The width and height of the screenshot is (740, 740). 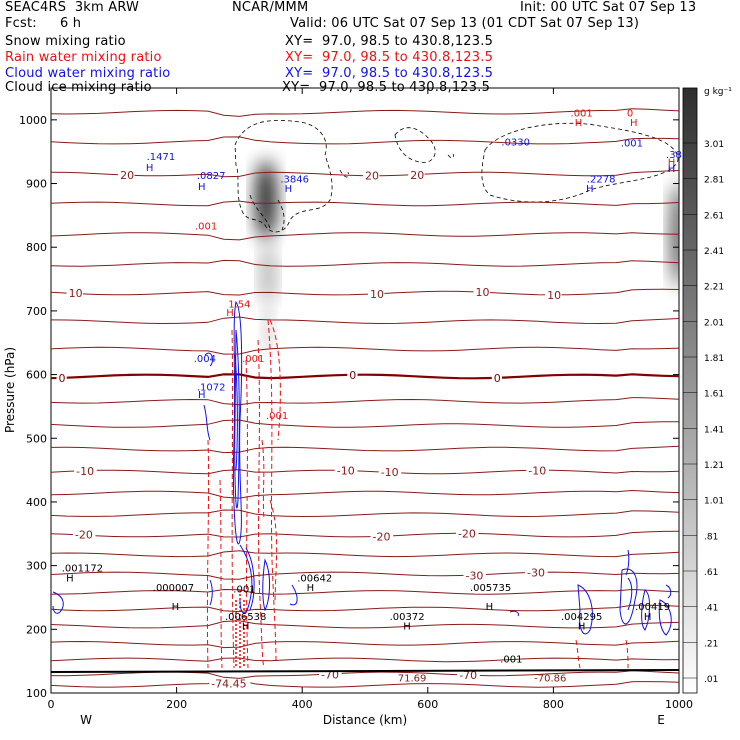 What do you see at coordinates (711, 537) in the screenshot?
I see `colorbar-label: .81` at bounding box center [711, 537].